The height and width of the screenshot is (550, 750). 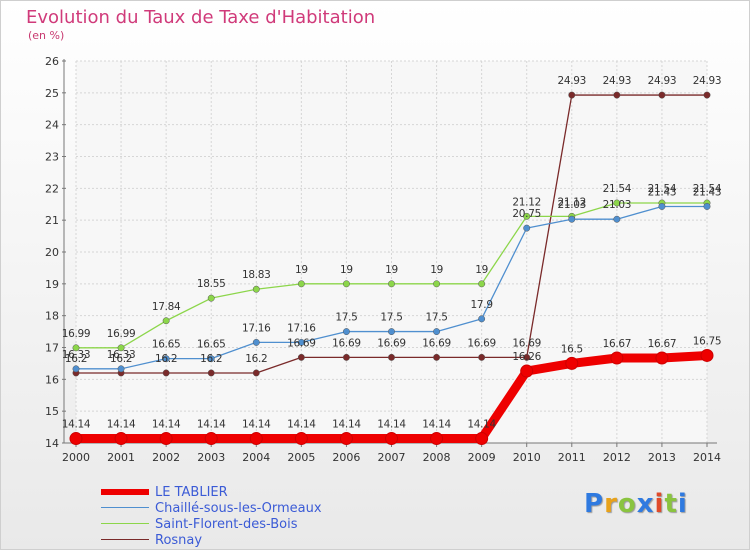 What do you see at coordinates (52, 284) in the screenshot?
I see `y-tick-label: 19` at bounding box center [52, 284].